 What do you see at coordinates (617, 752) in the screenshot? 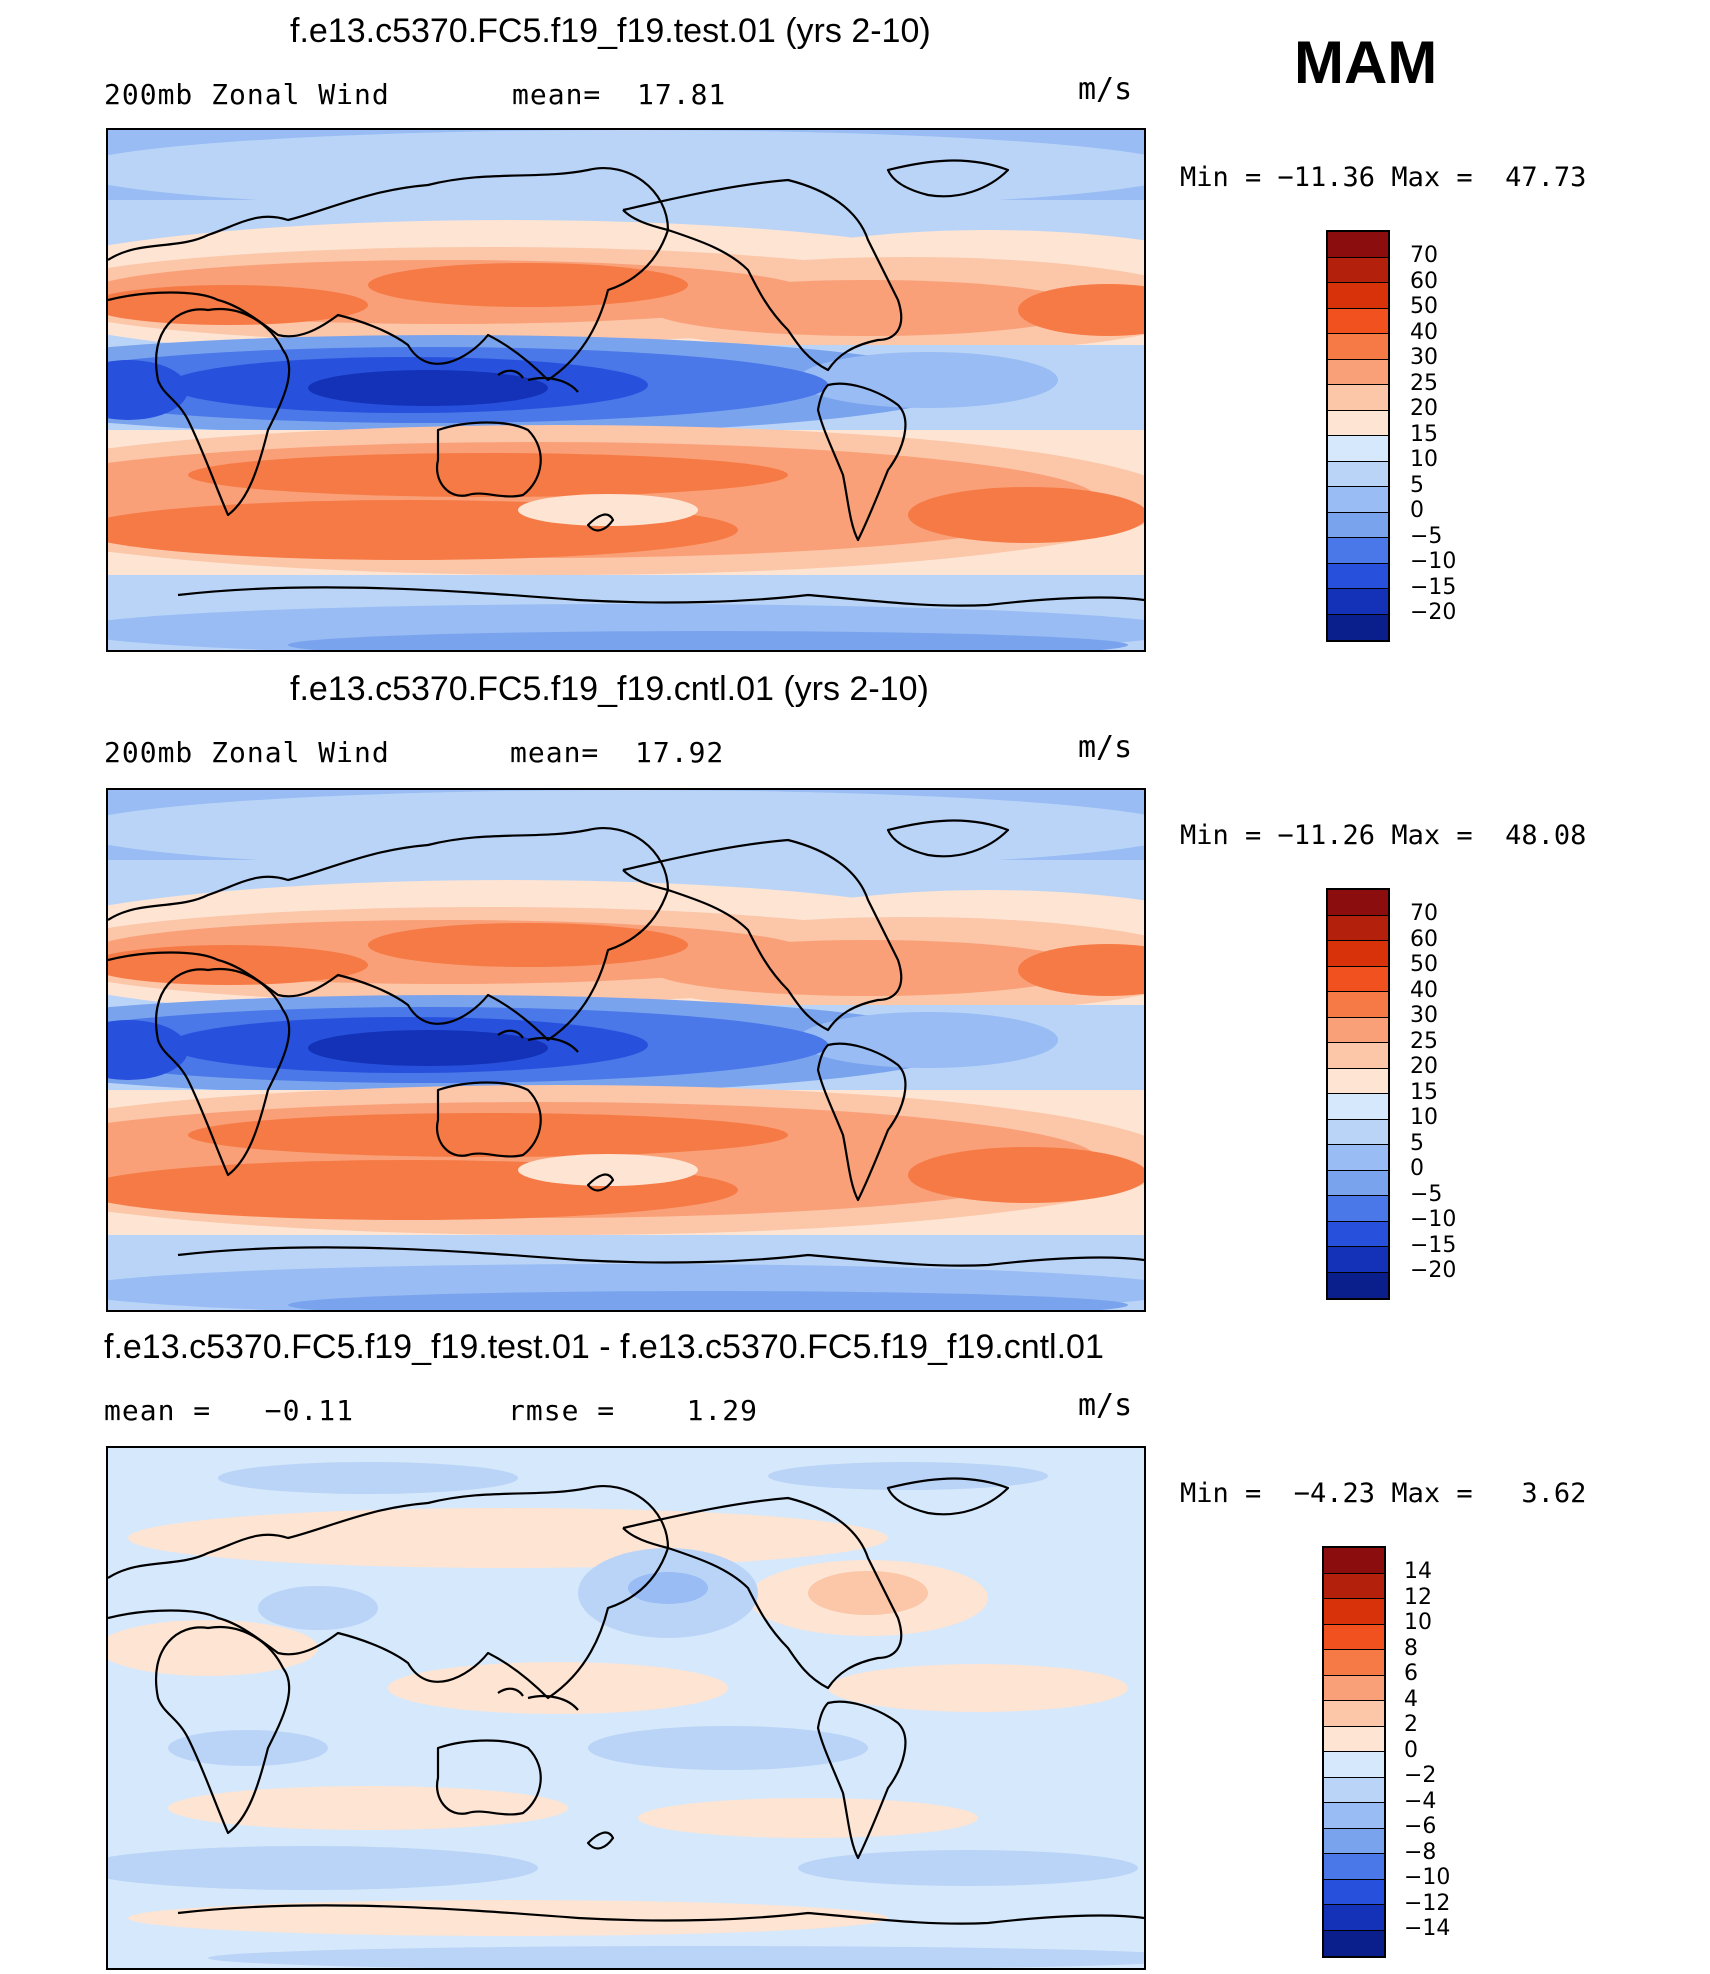
I see `panel-2-mean-label: mean= 17.92` at bounding box center [617, 752].